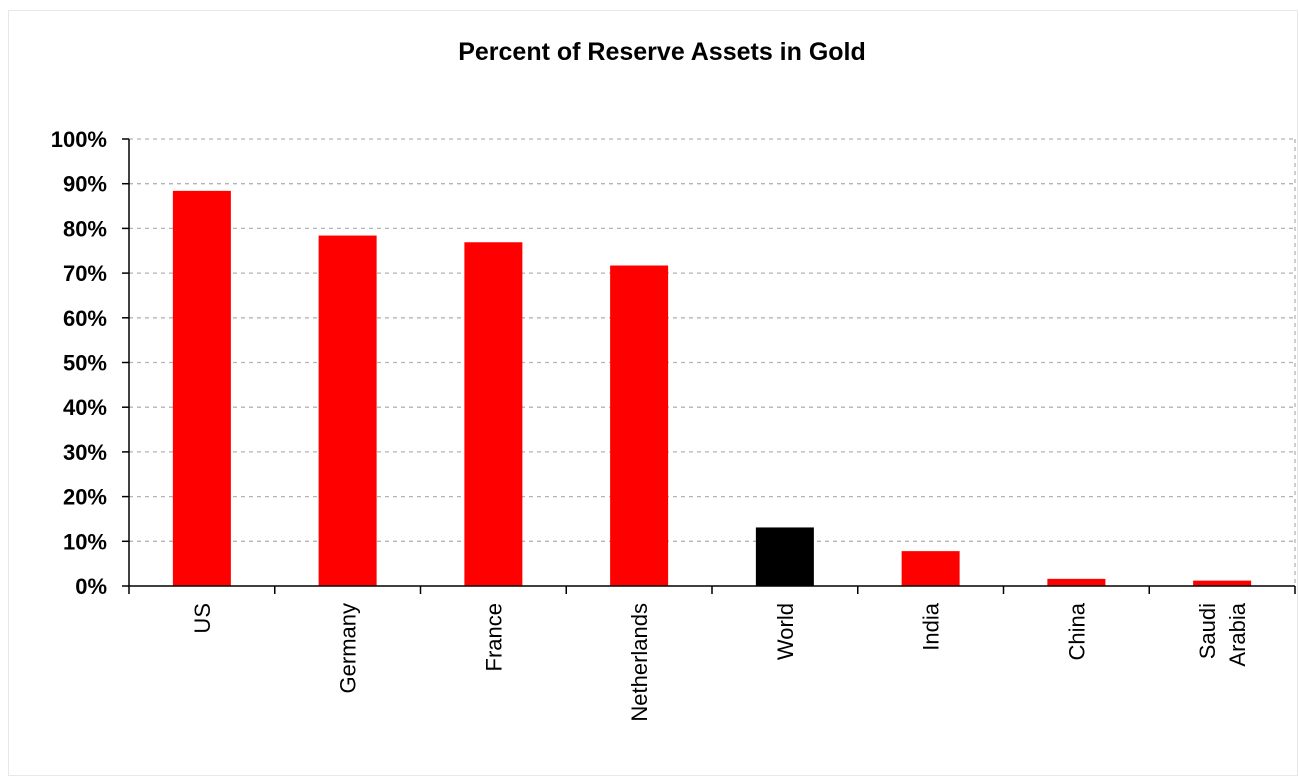 The image size is (1299, 778). I want to click on category-label-france: France, so click(493, 637).